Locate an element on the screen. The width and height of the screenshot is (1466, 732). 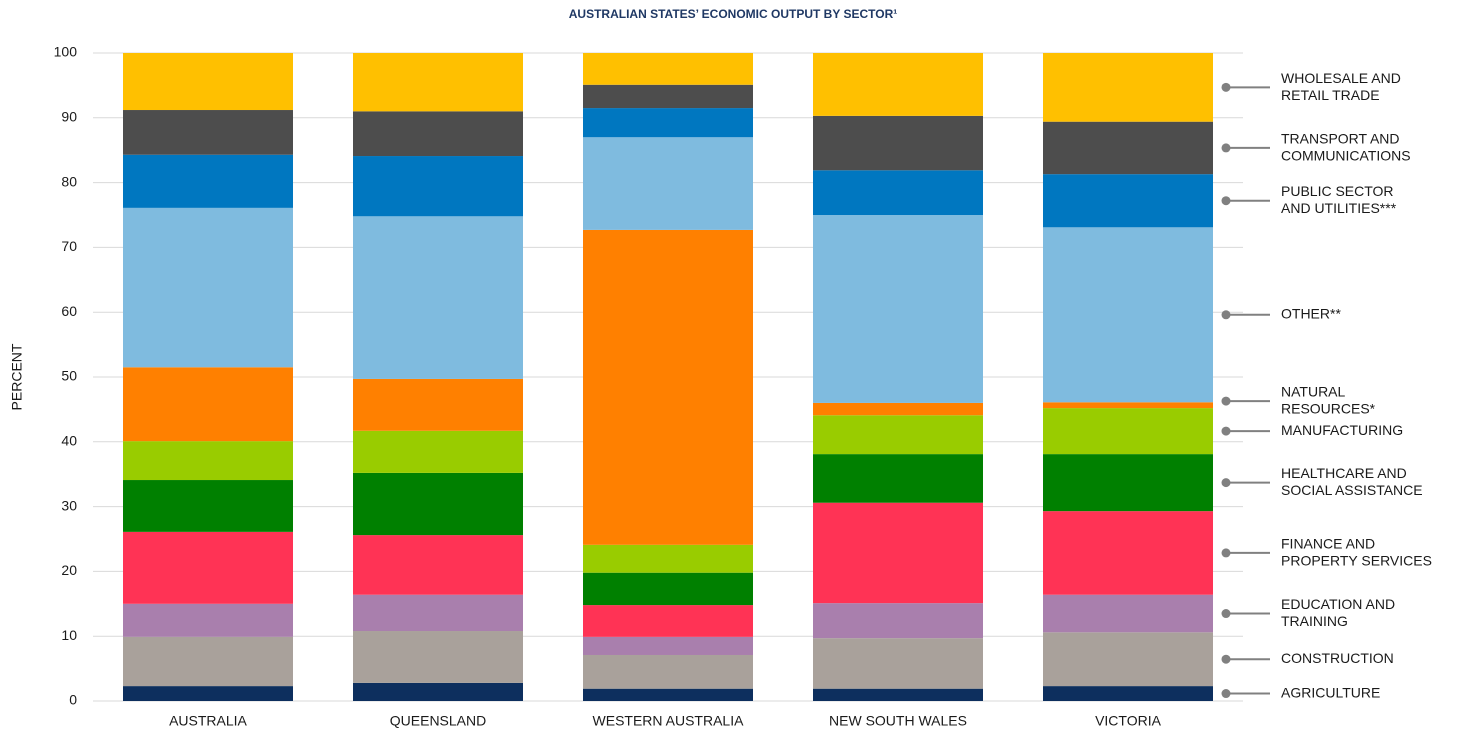
legend-label: NATURAL RESOURCES* is located at coordinates (1328, 399).